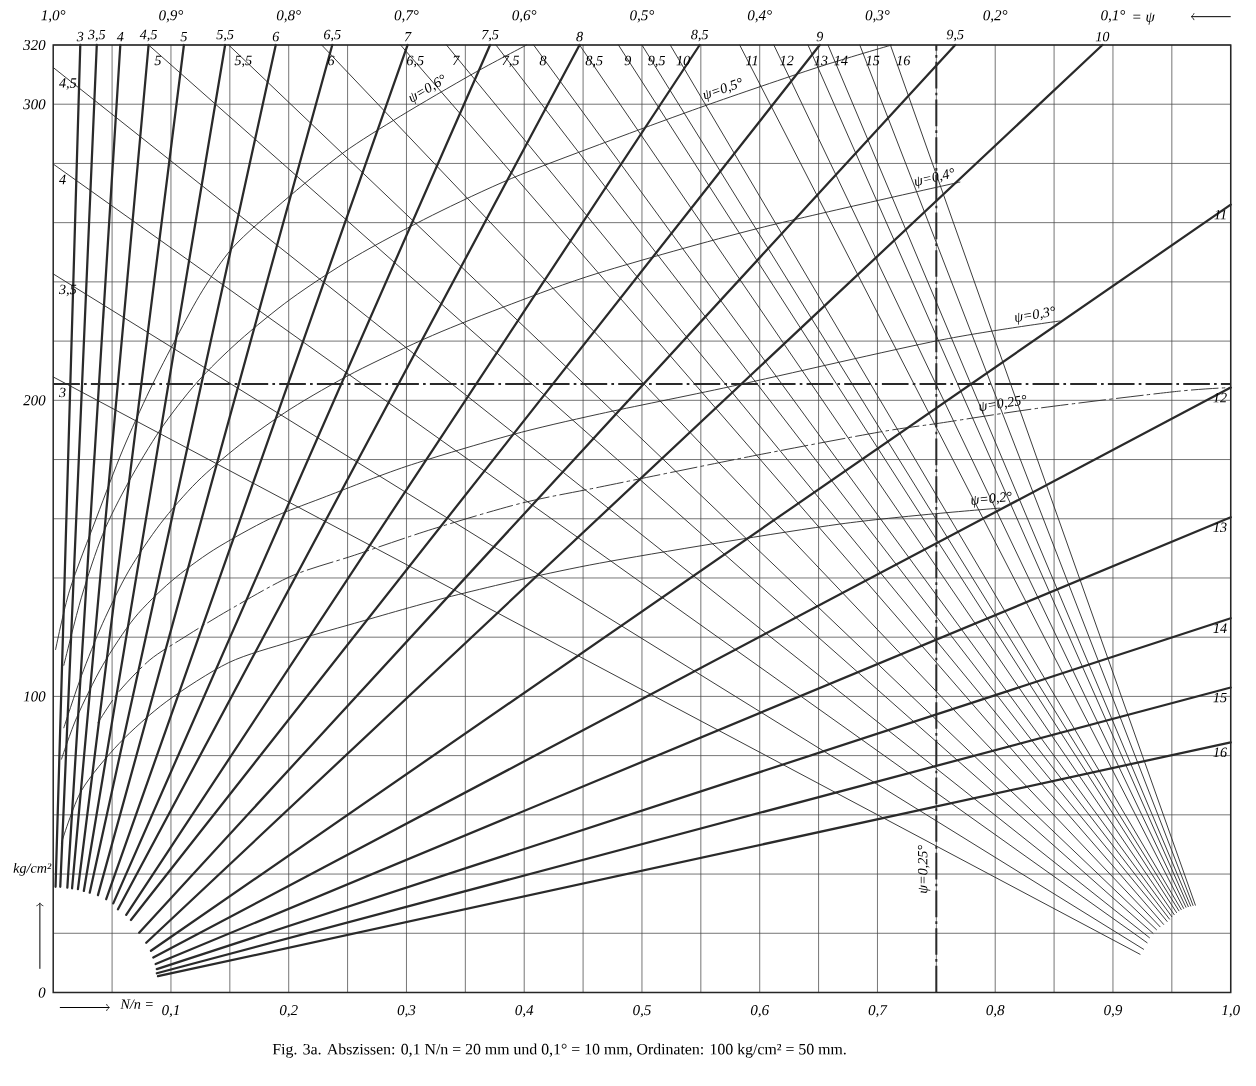 The width and height of the screenshot is (1256, 1086). What do you see at coordinates (1220, 628) in the screenshot?
I see `series-label: 14` at bounding box center [1220, 628].